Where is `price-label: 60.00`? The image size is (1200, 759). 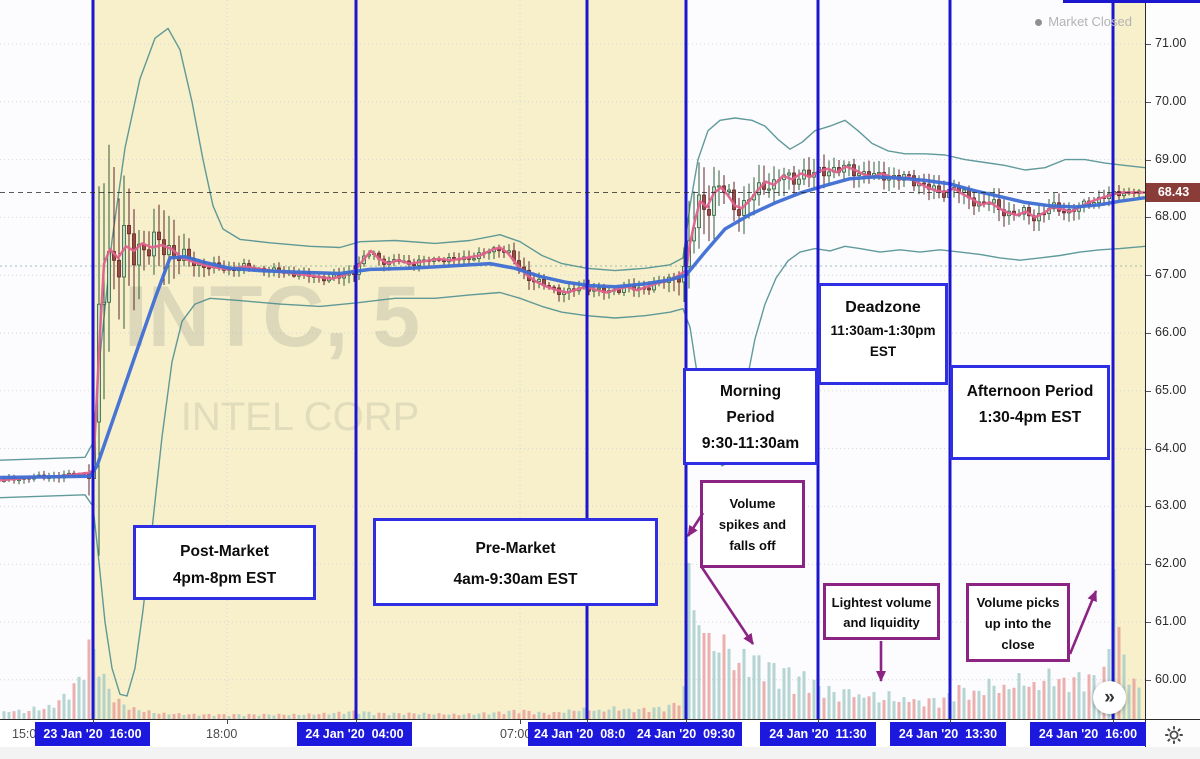
price-label: 60.00 is located at coordinates (1171, 678).